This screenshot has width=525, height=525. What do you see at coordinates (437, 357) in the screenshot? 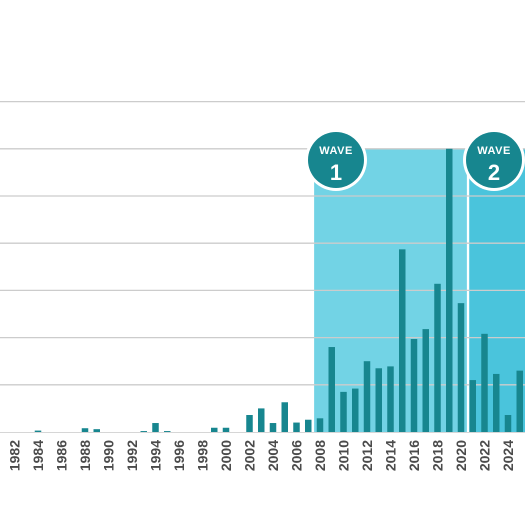
I see `bar-2018` at bounding box center [437, 357].